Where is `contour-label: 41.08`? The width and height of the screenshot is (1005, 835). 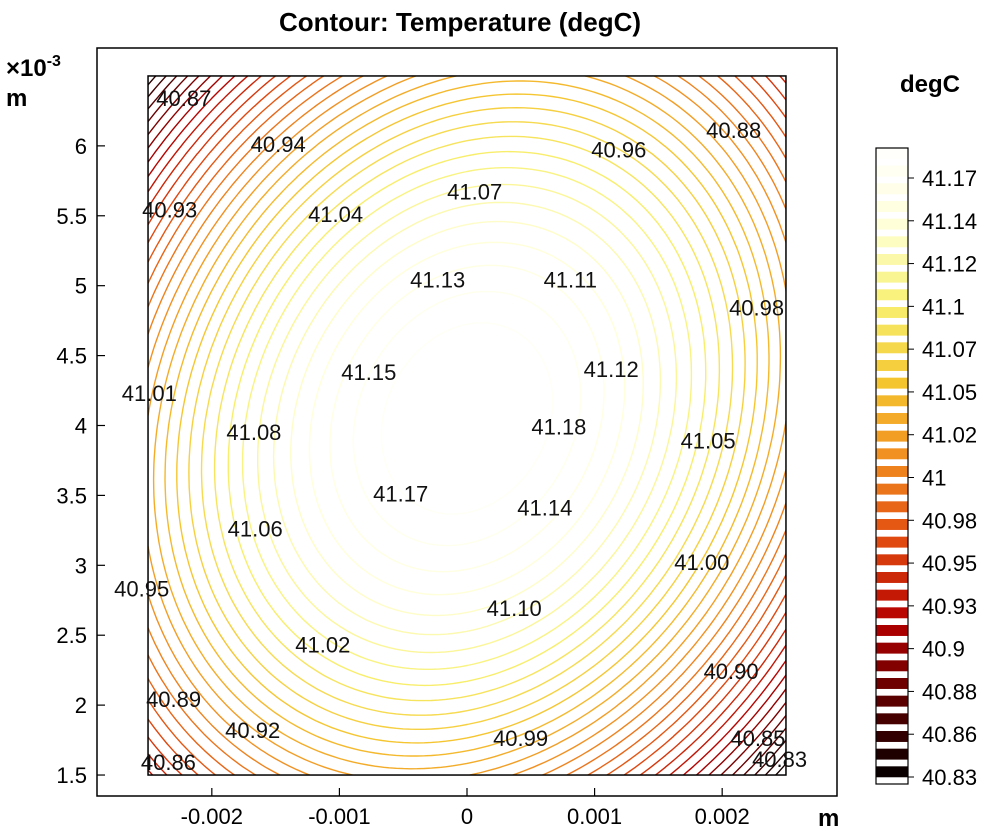 contour-label: 41.08 is located at coordinates (253, 432).